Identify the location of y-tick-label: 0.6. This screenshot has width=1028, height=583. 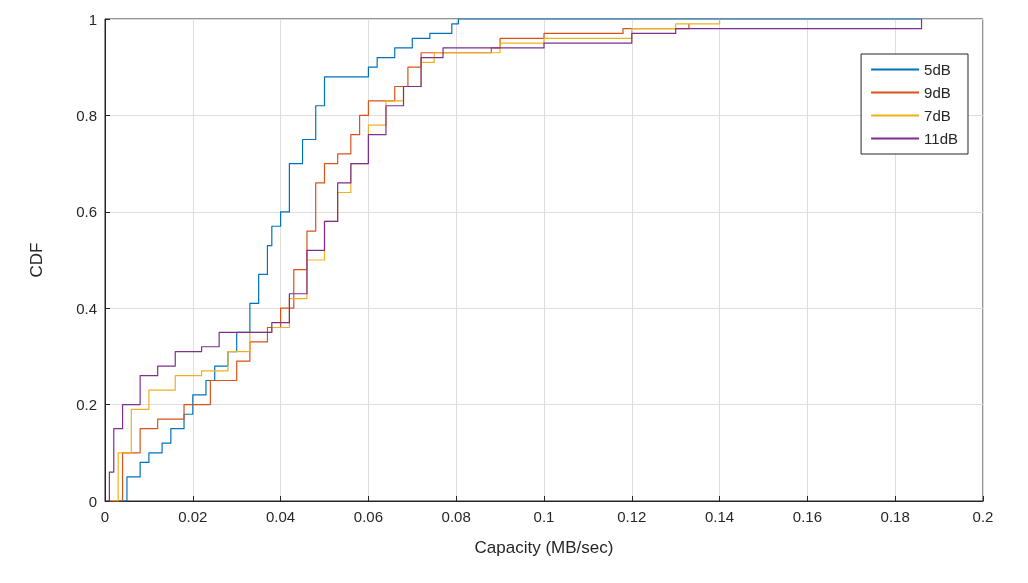
(86, 212).